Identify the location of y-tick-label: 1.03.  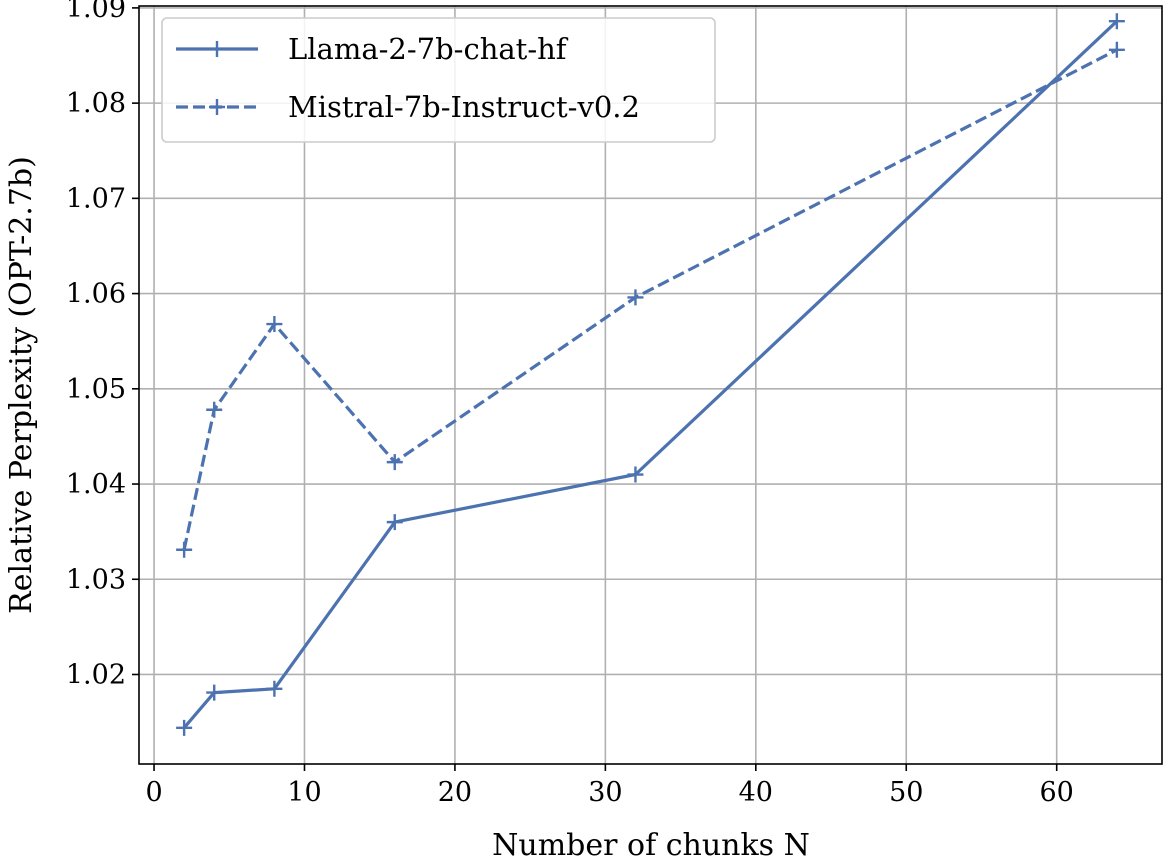
(96, 579).